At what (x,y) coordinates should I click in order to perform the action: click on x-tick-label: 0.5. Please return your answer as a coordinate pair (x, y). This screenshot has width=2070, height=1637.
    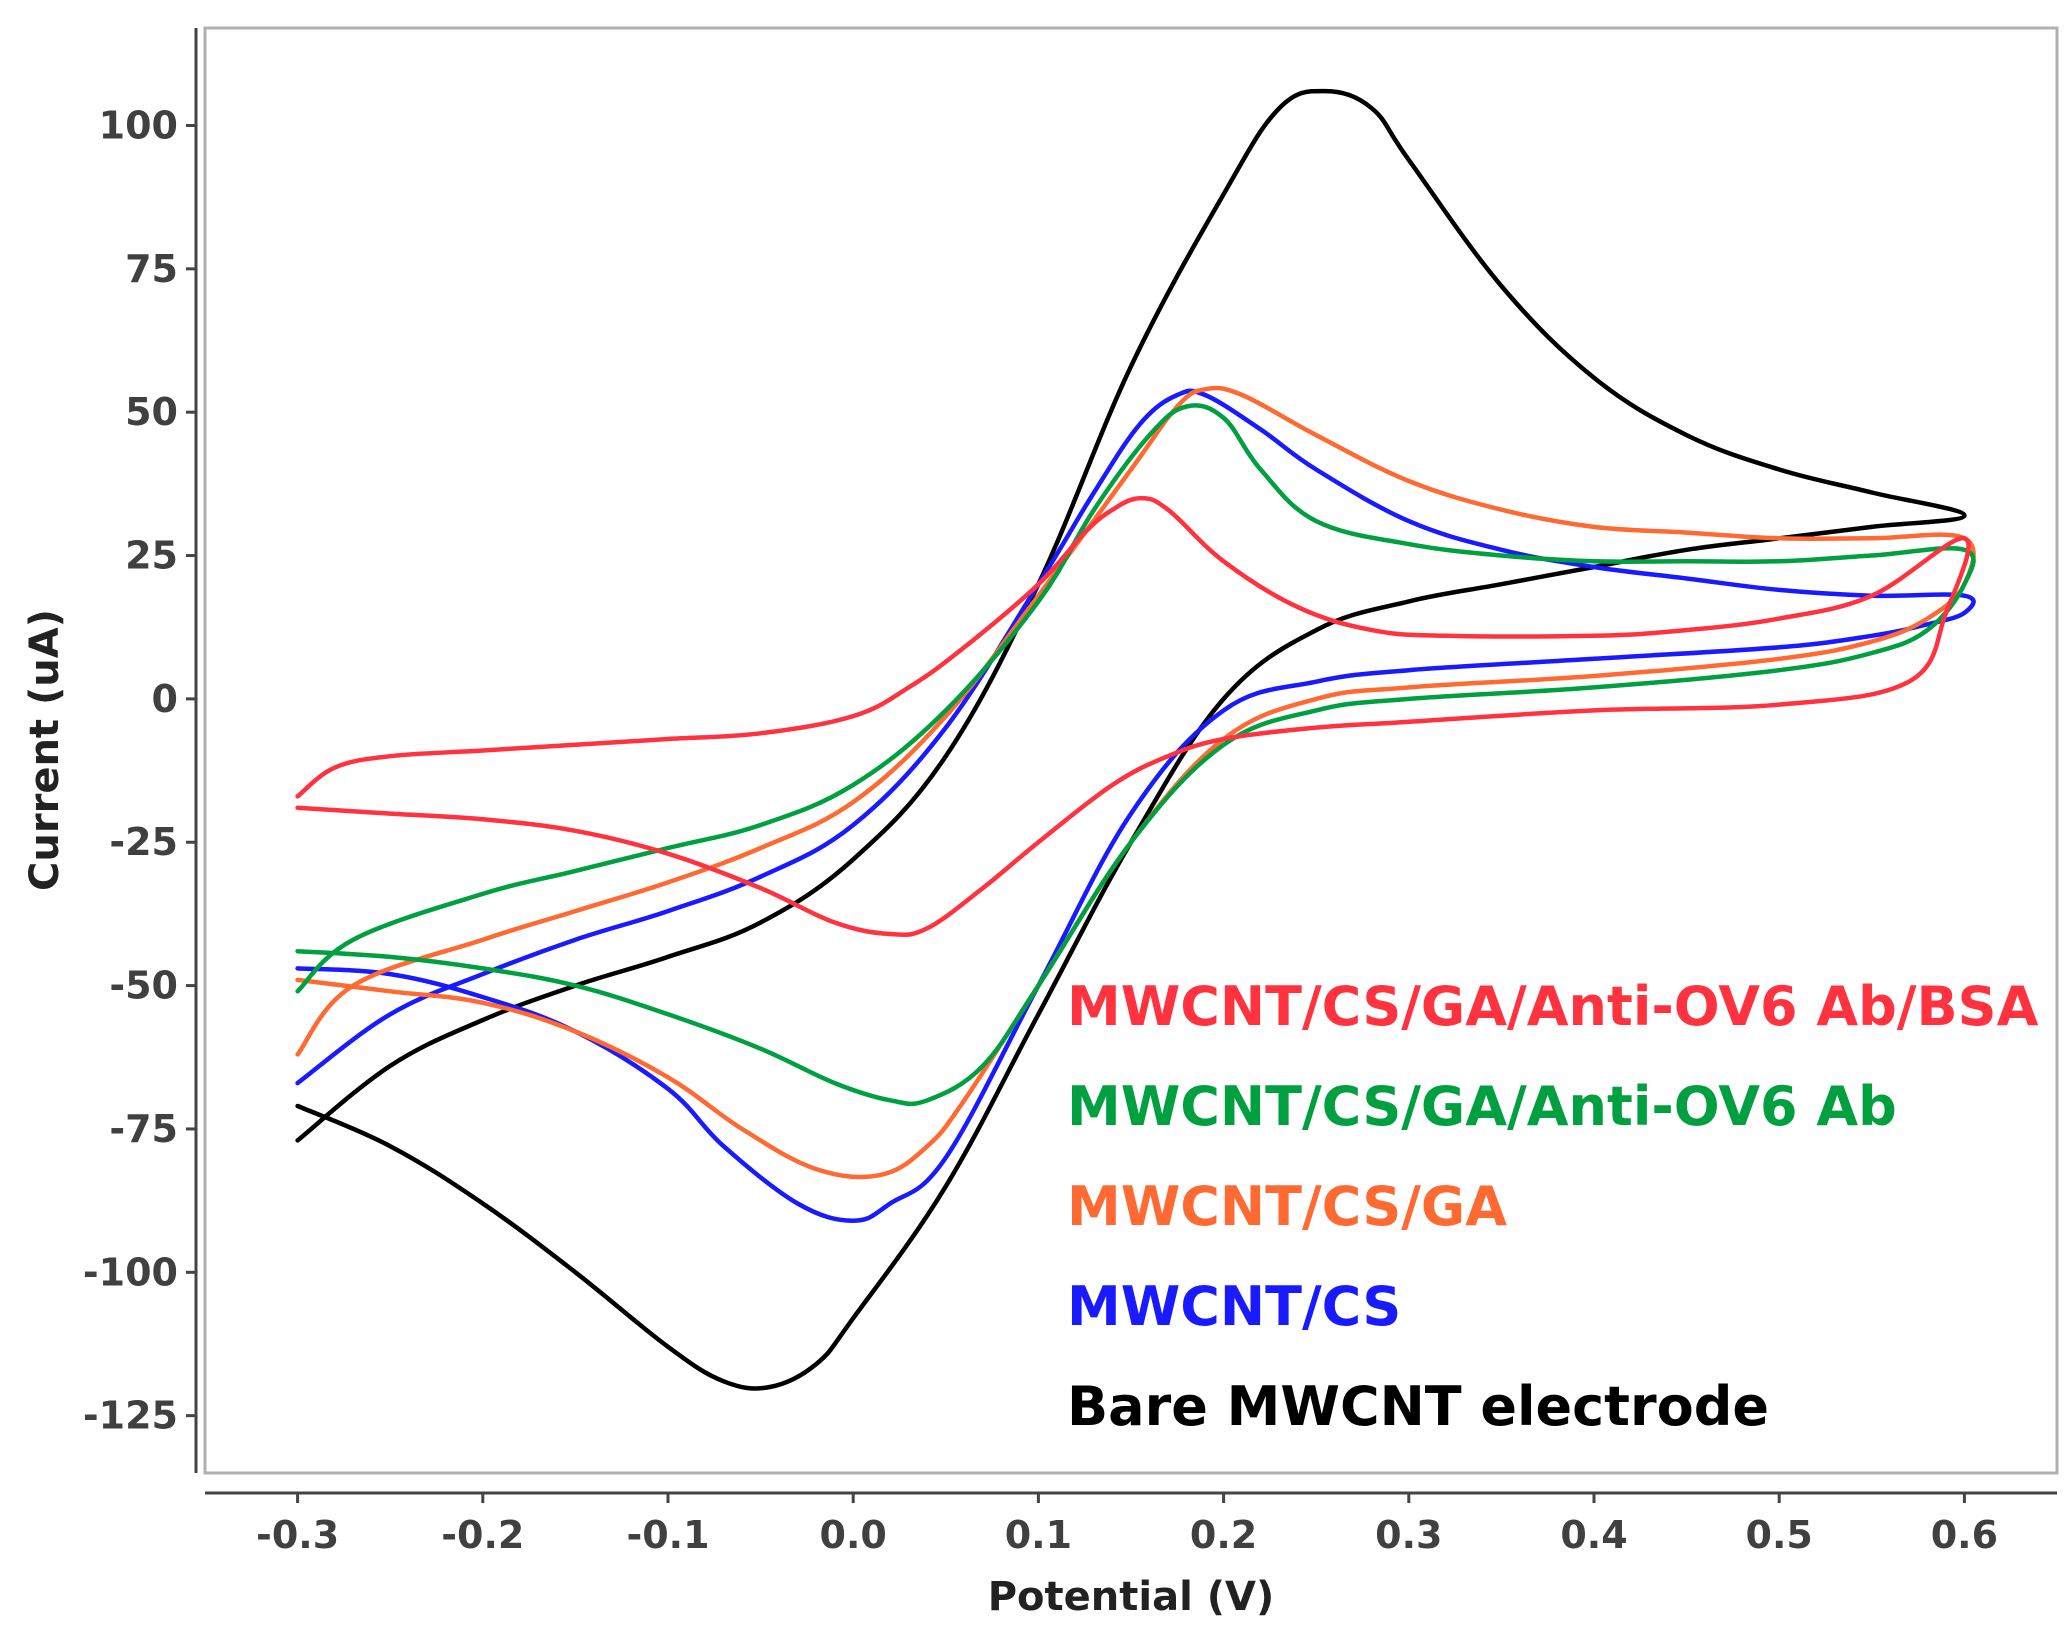
    Looking at the image, I should click on (1779, 1535).